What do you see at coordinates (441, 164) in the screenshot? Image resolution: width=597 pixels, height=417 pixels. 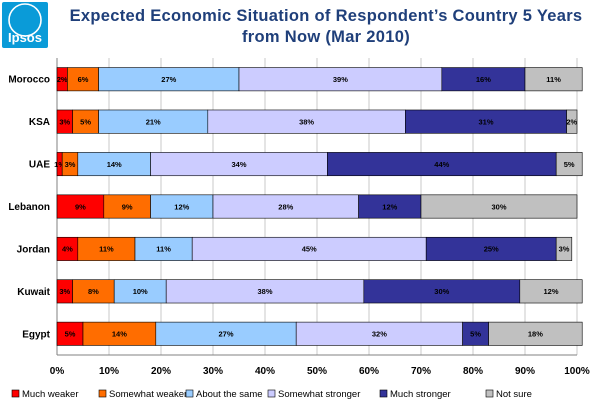 I see `data-label: 44%` at bounding box center [441, 164].